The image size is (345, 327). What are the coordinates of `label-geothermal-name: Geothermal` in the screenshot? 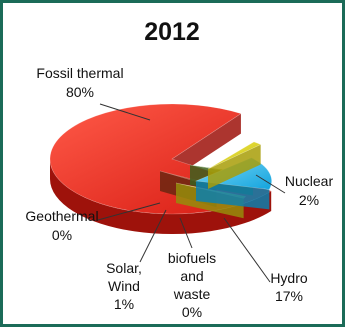 It's located at (61, 216).